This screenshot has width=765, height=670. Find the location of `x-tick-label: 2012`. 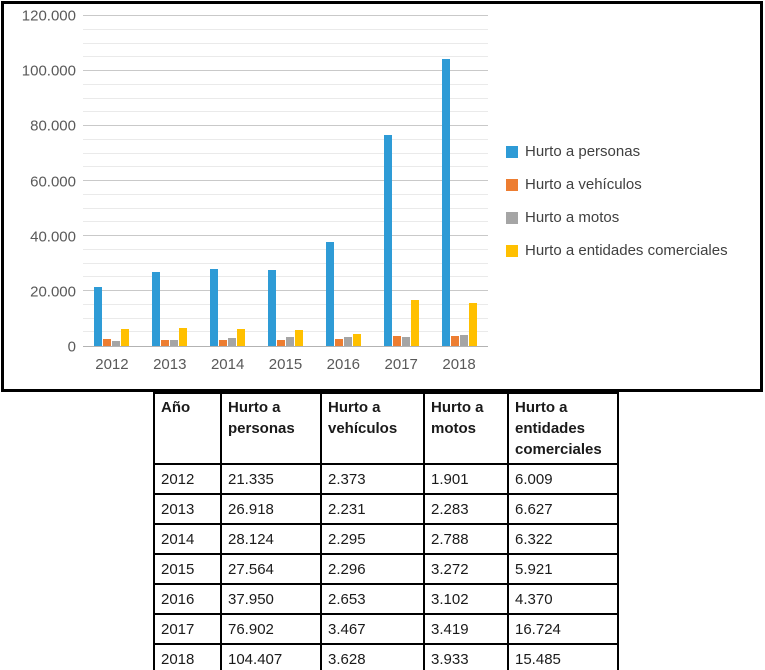

x-tick-label: 2012 is located at coordinates (112, 364).